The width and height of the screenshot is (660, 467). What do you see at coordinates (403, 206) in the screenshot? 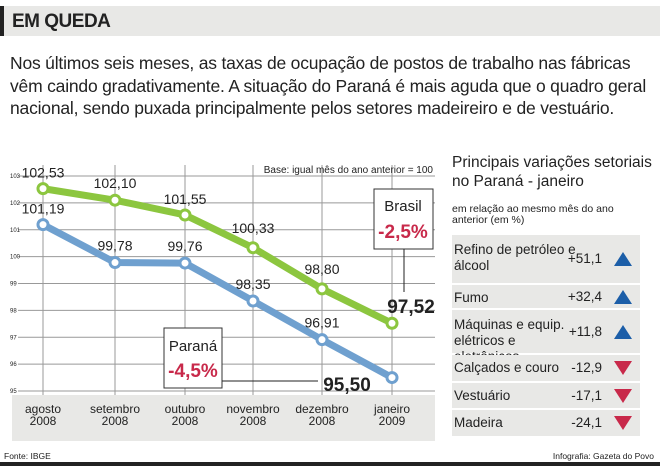
I see `brasil-label: Brasil` at bounding box center [403, 206].